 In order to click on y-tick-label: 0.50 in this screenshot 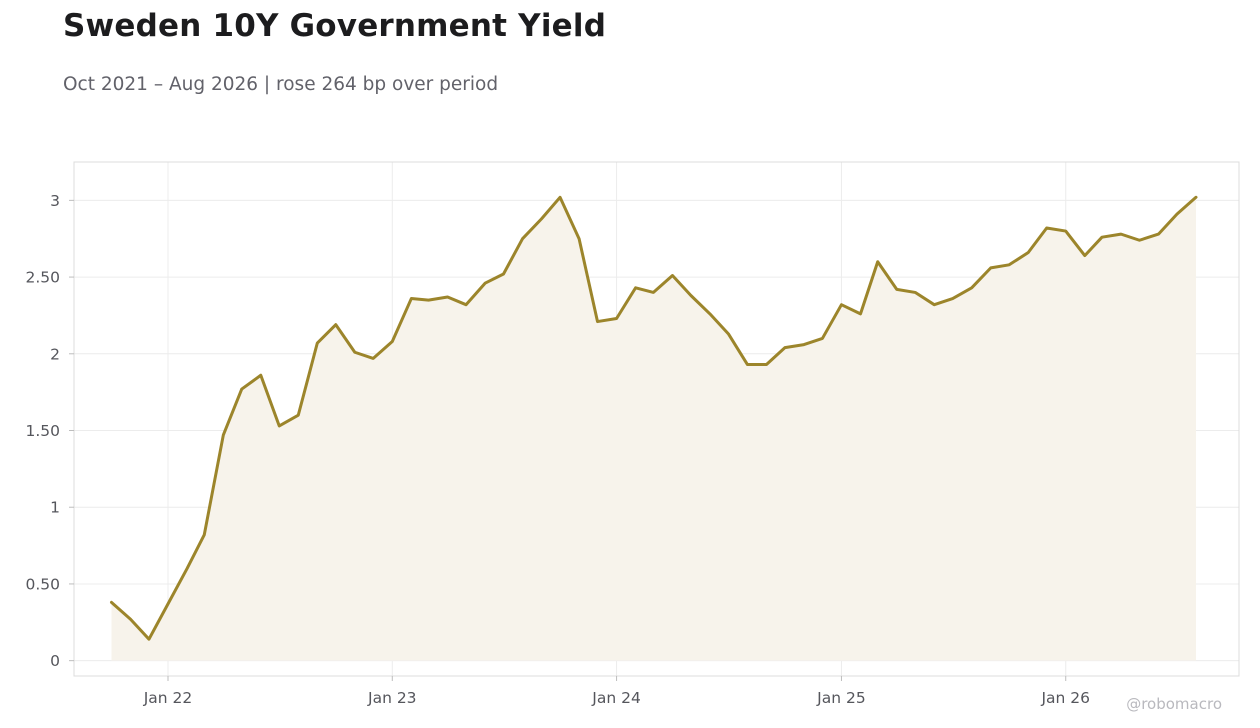, I will do `click(42, 584)`.